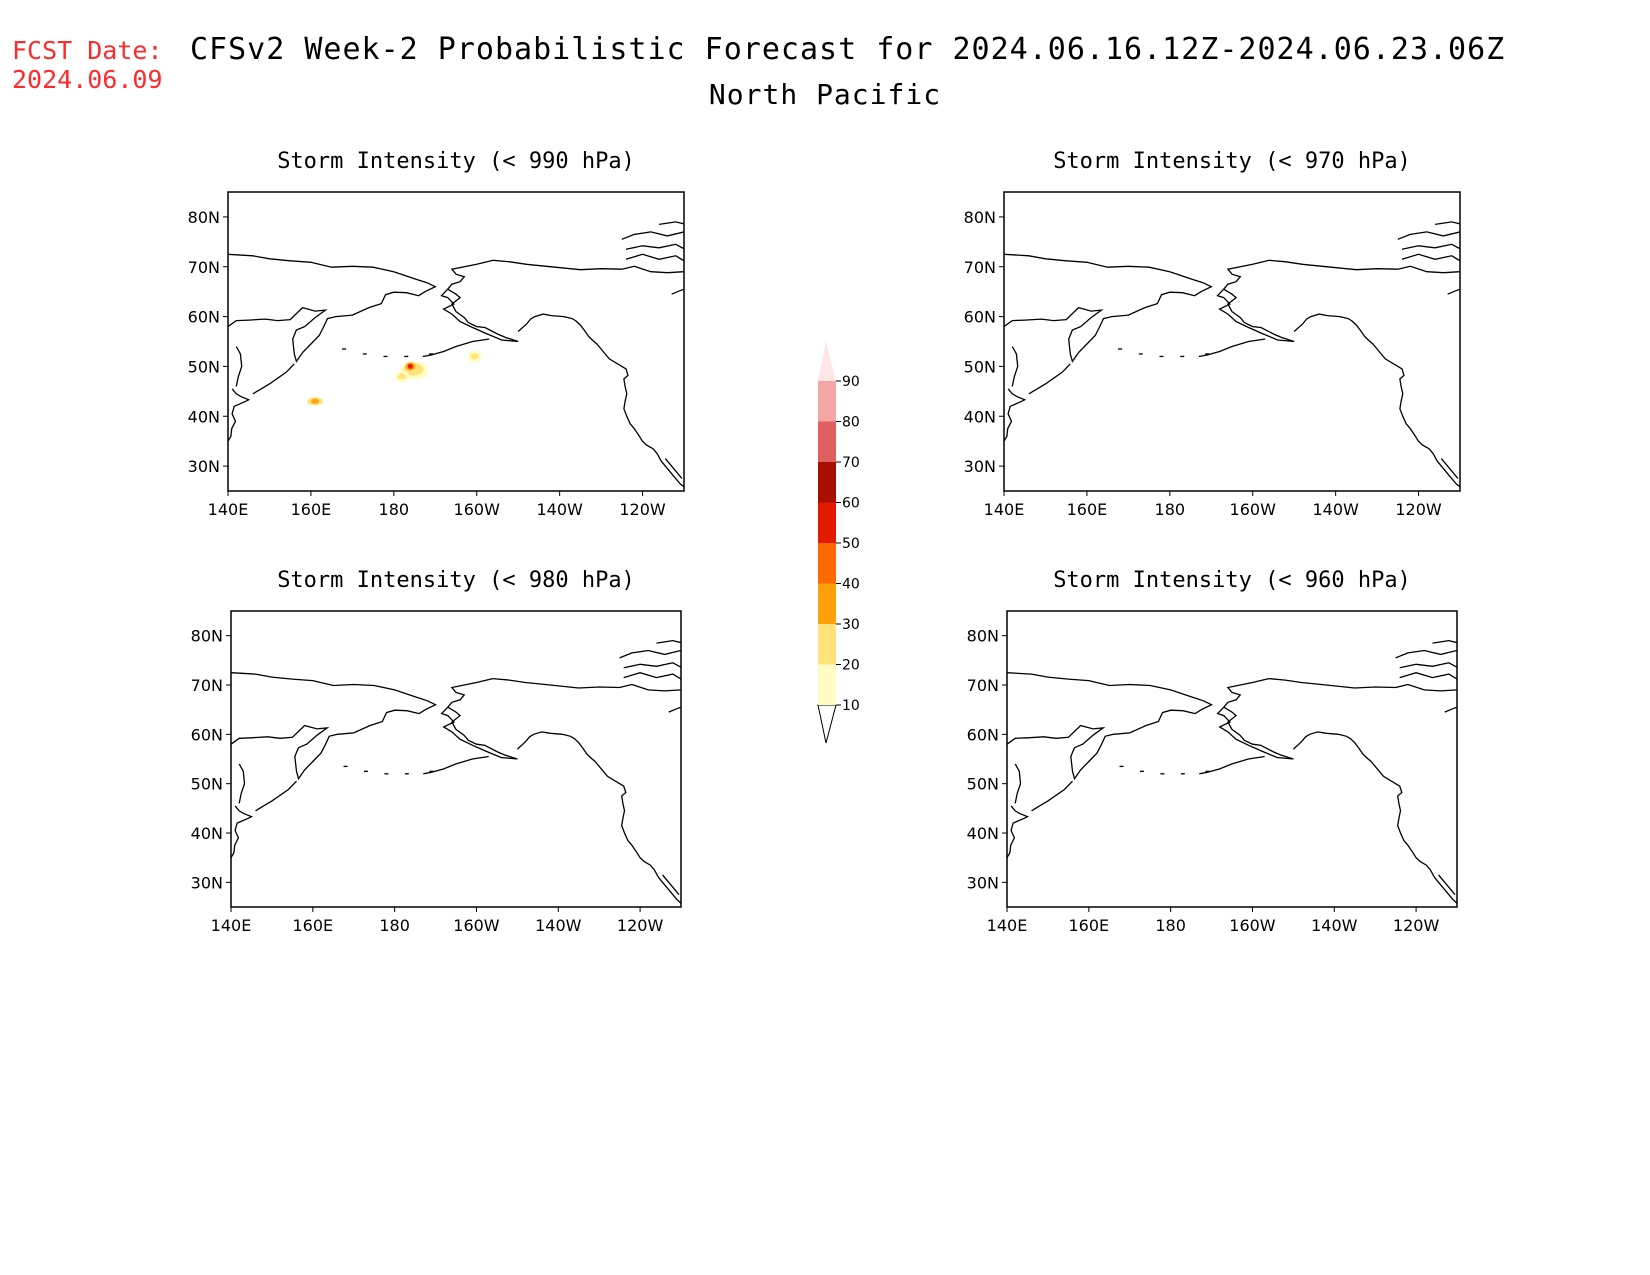 This screenshot has height=1275, width=1650. What do you see at coordinates (851, 706) in the screenshot?
I see `colorbar-label: 10` at bounding box center [851, 706].